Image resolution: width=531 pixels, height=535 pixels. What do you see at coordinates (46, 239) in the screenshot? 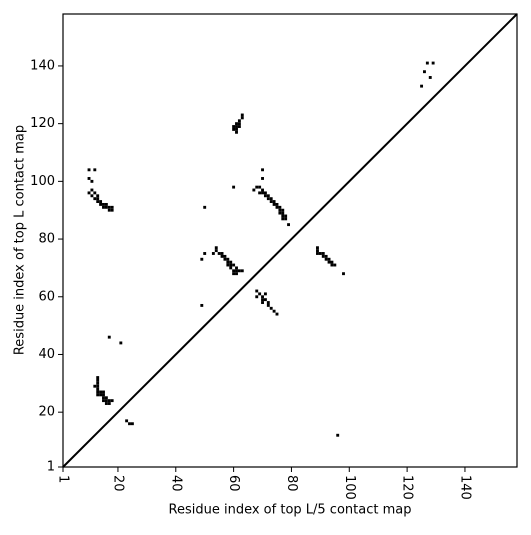
I see `y-tick-label: 80` at bounding box center [46, 239].